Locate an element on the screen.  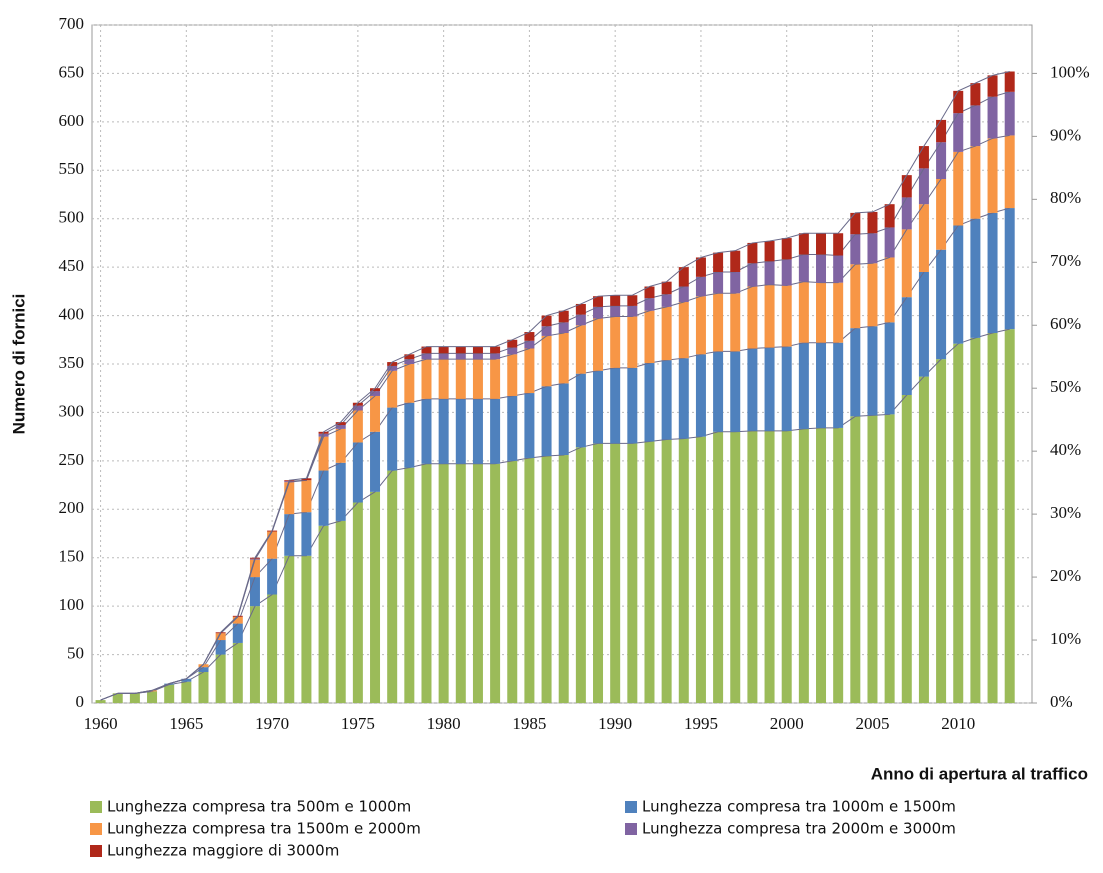
y-tick-label: 100 is located at coordinates (72, 604).